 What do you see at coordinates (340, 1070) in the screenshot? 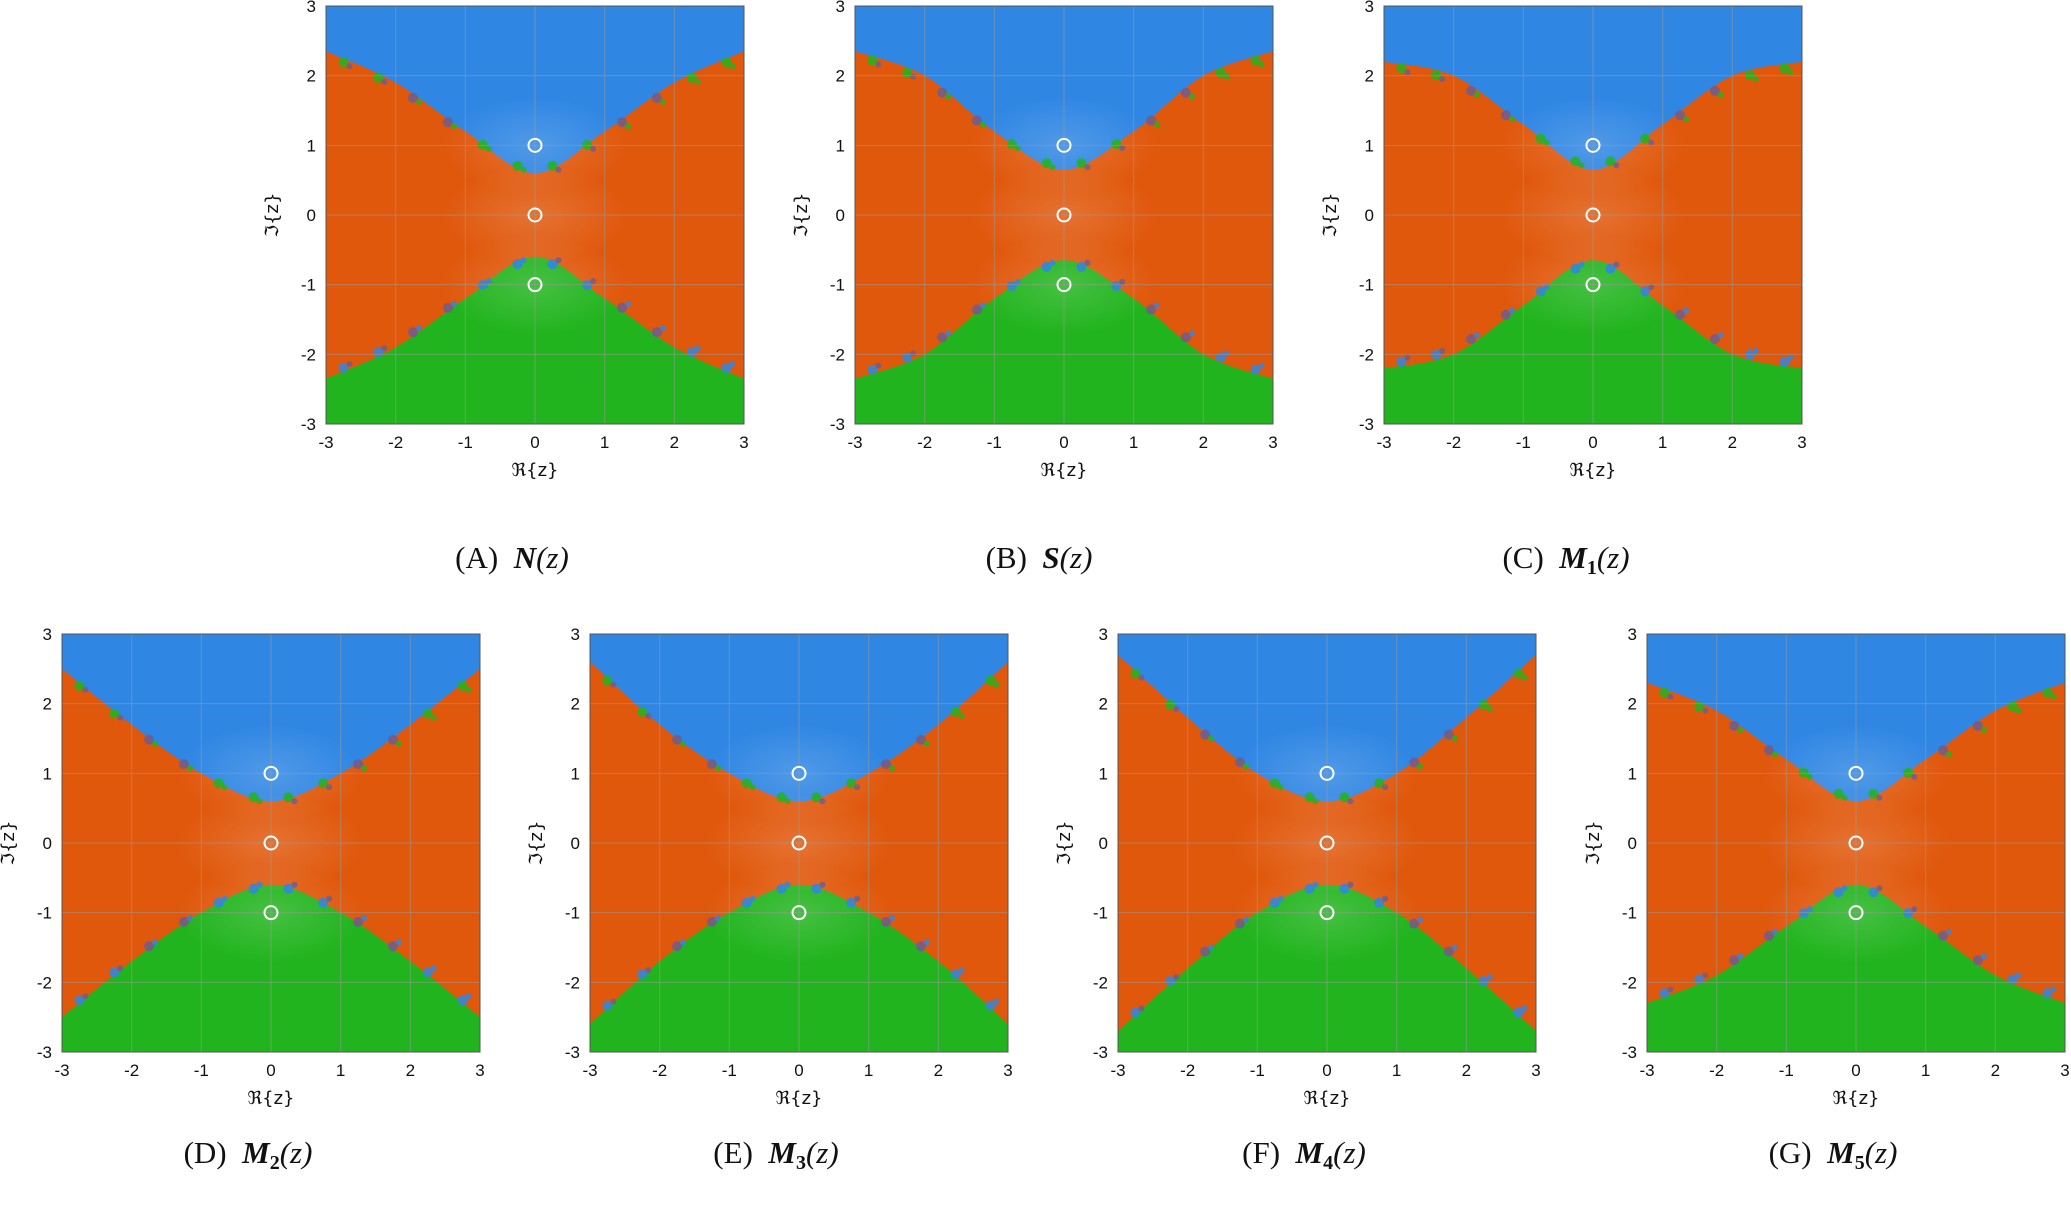
I see `x-tick-label: 1` at bounding box center [340, 1070].